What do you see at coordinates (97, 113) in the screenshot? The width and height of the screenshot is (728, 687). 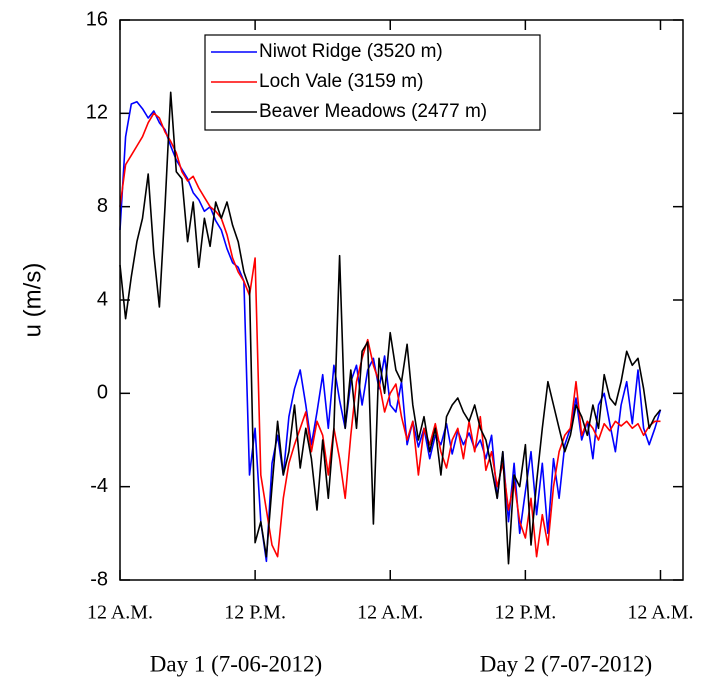 I see `y-tick-label: 12` at bounding box center [97, 113].